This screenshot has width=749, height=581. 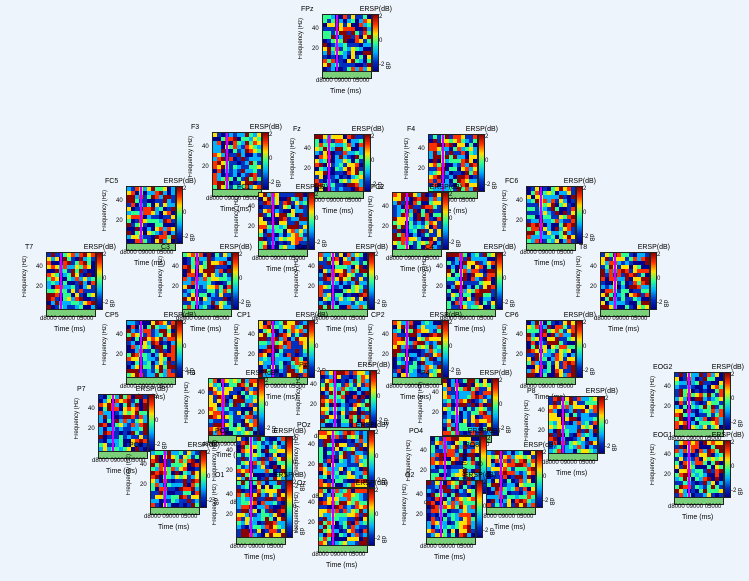 I want to click on y-tick-label: 40, so click(x=175, y=267).